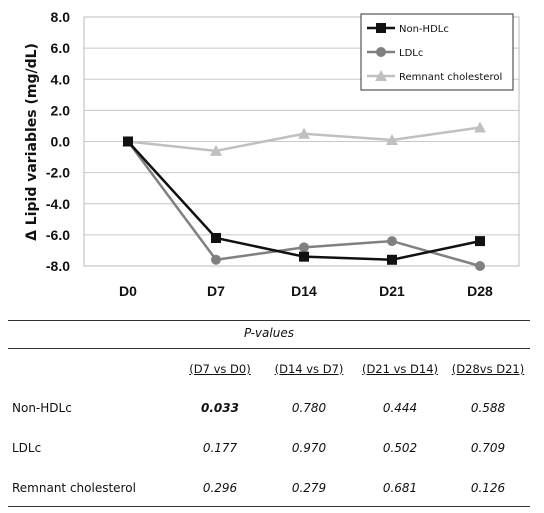  Describe the element at coordinates (61, 110) in the screenshot. I see `y-tick-label: 2.0` at that location.